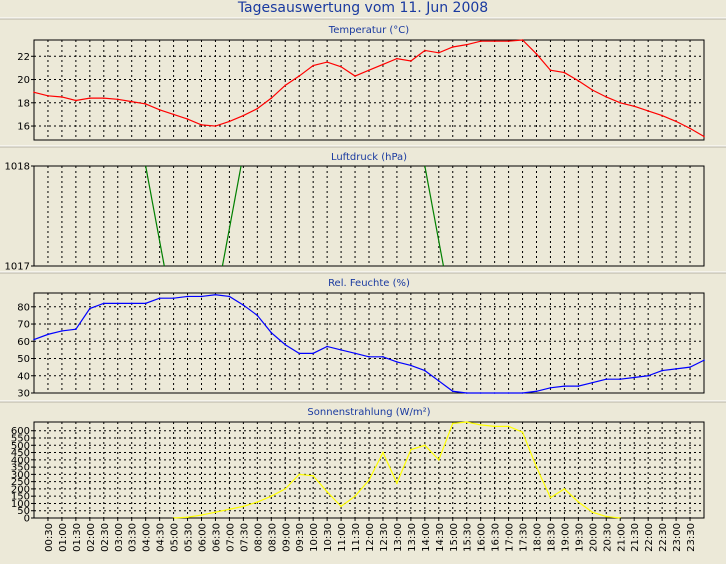 This screenshot has width=726, height=564. What do you see at coordinates (91, 537) in the screenshot?
I see `x-tick-label: 02:00` at bounding box center [91, 537].